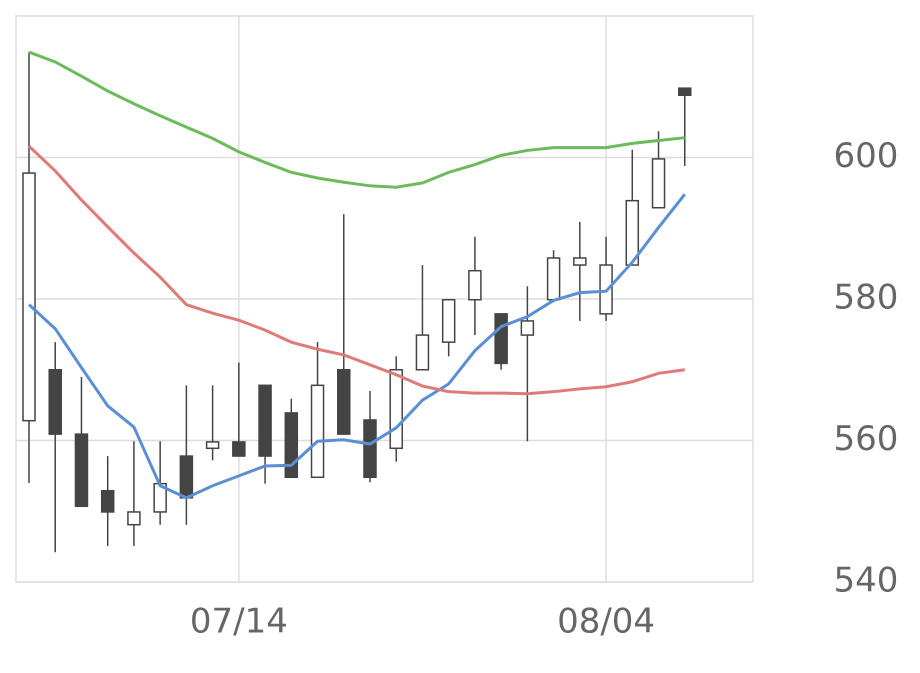  Describe the element at coordinates (606, 622) in the screenshot. I see `x-tick-label: 08/04` at that location.